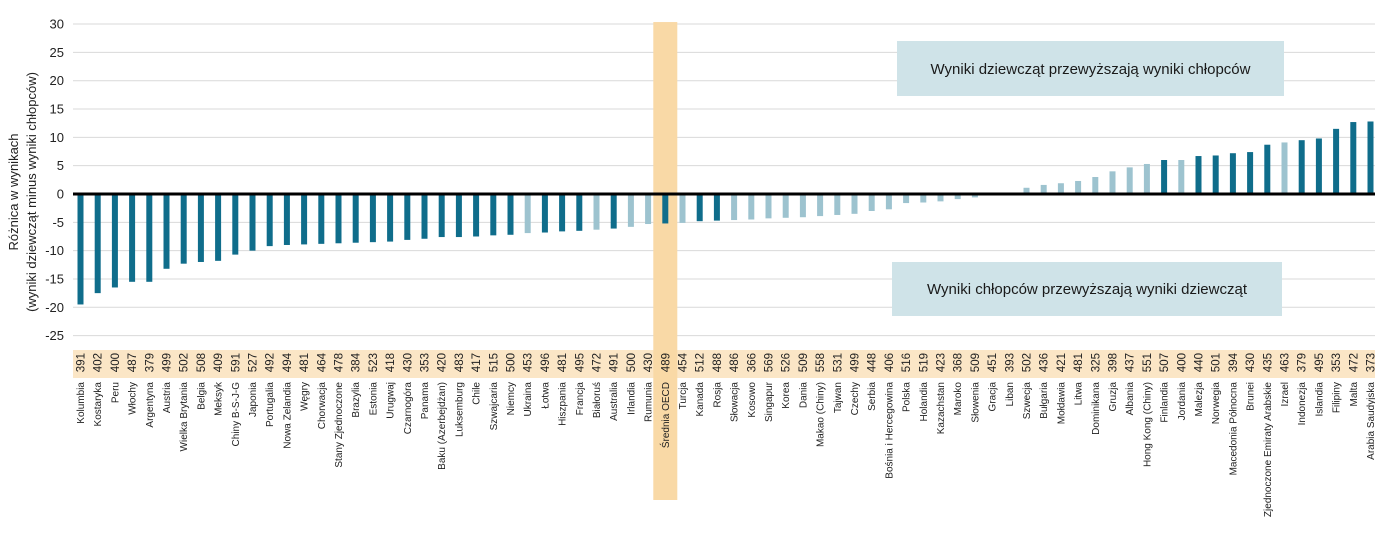 Image resolution: width=1375 pixels, height=544 pixels. I want to click on category-label: Izrael, so click(1285, 394).